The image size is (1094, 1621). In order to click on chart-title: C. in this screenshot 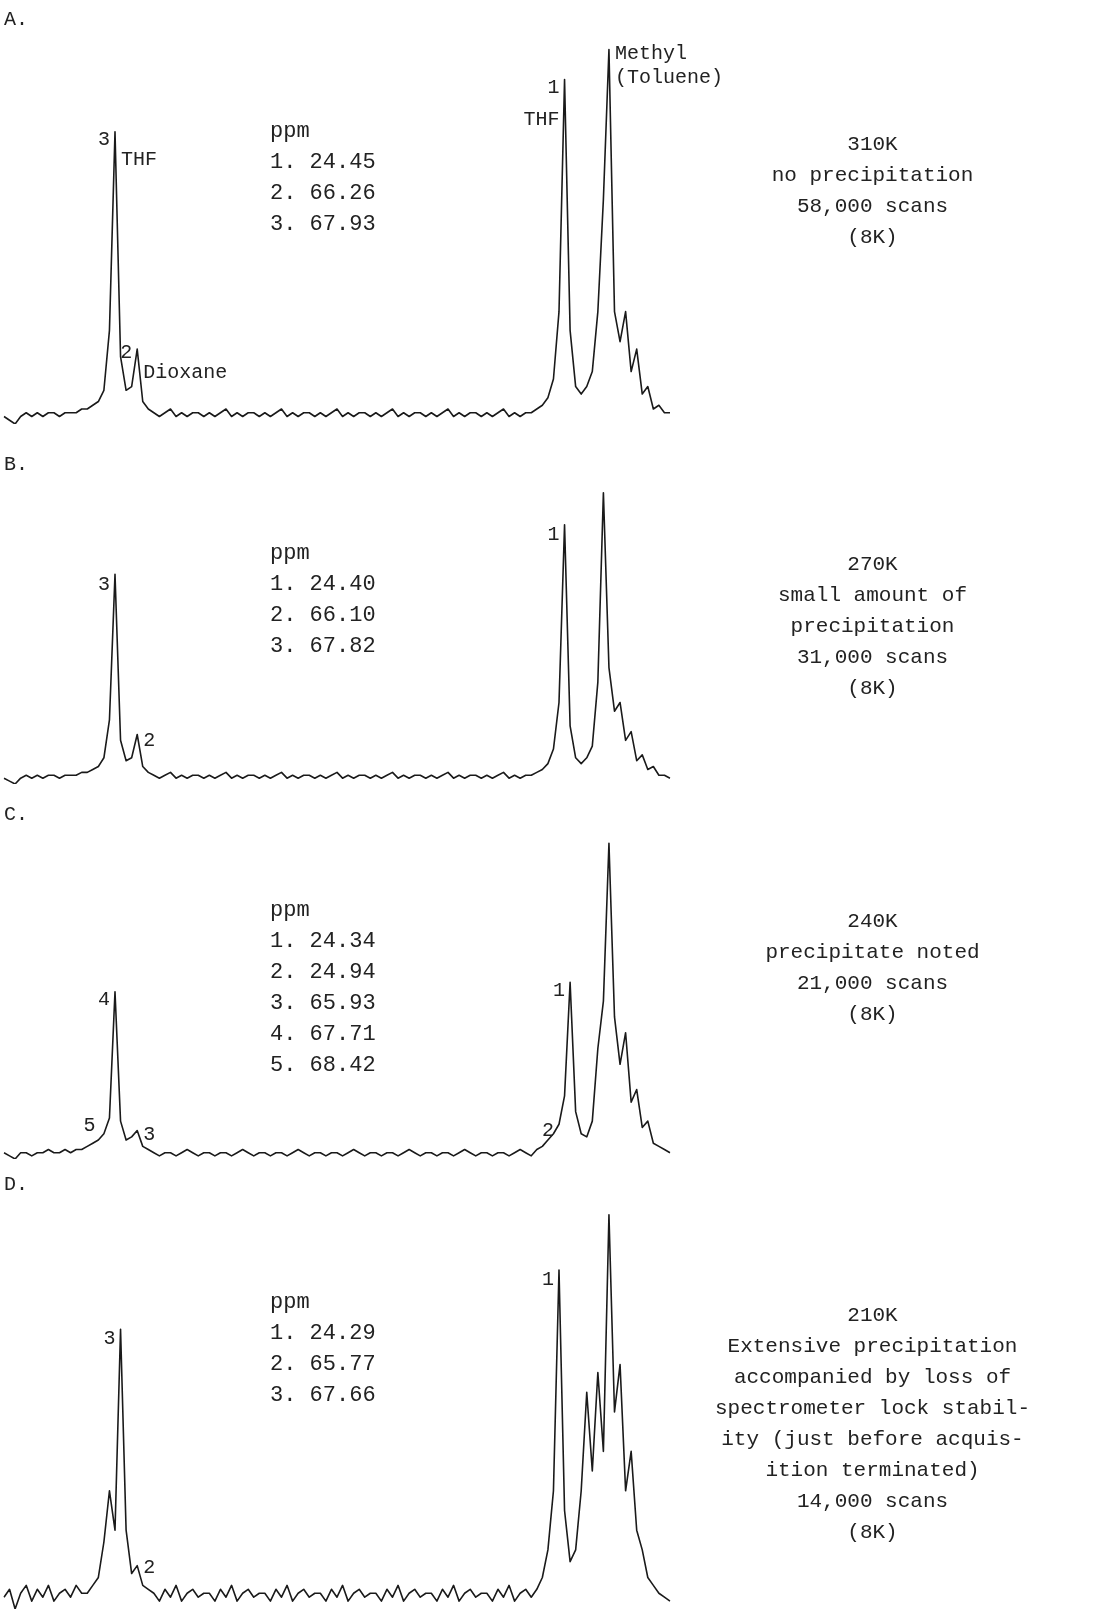, I will do `click(16, 815)`.